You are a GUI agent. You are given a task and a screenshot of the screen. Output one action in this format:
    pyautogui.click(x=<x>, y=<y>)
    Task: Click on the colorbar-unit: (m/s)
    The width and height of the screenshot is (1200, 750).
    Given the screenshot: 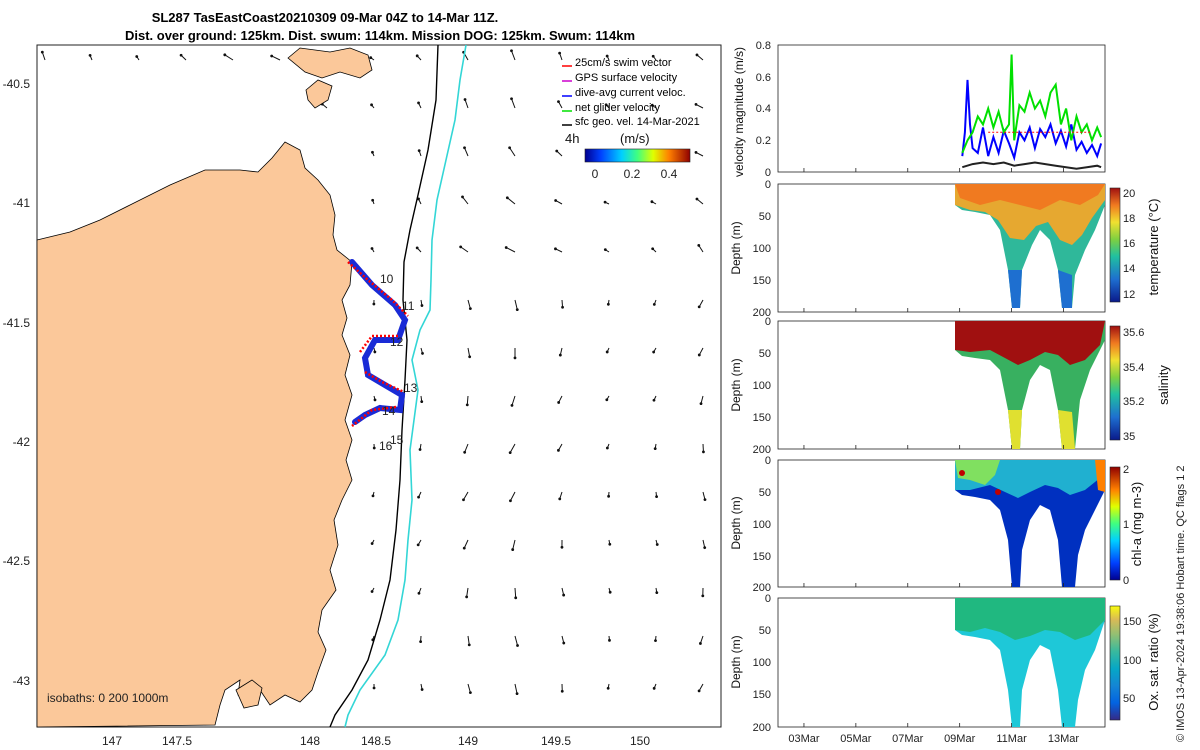 What is the action you would take?
    pyautogui.click(x=635, y=138)
    